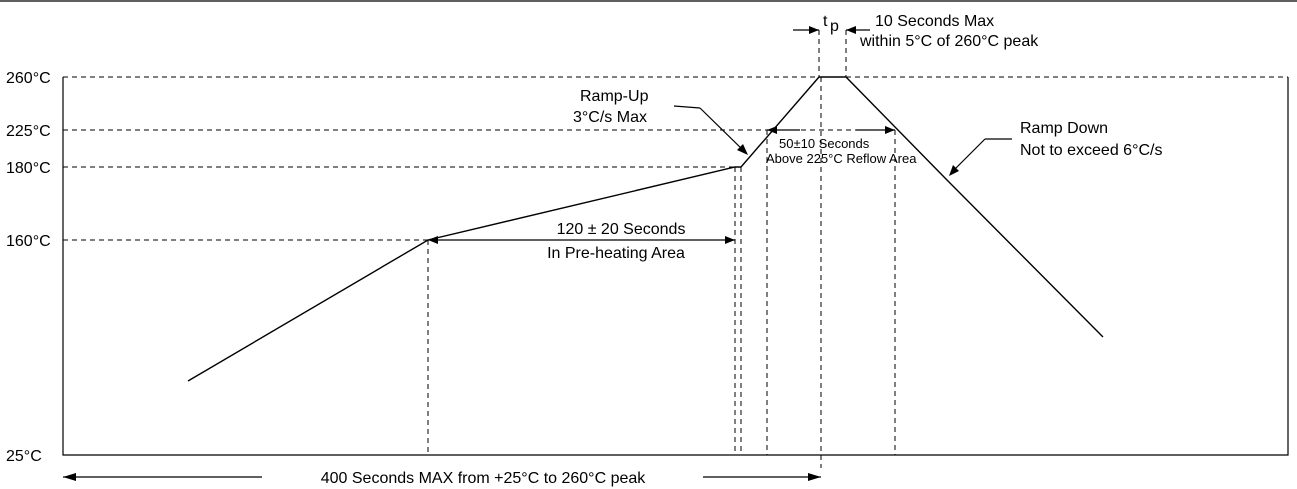  What do you see at coordinates (616, 253) in the screenshot?
I see `preheat-line2: In Pre-heating Area` at bounding box center [616, 253].